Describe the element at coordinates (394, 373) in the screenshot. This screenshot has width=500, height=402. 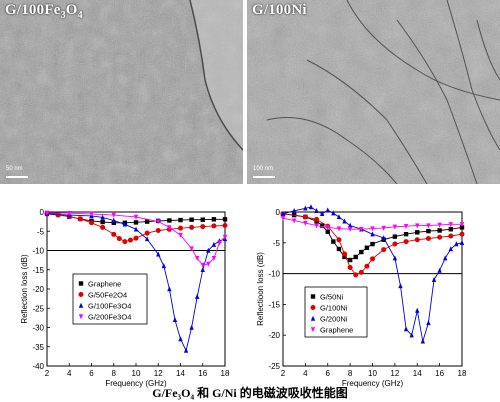
I see `x-tick-label: 12` at that location.